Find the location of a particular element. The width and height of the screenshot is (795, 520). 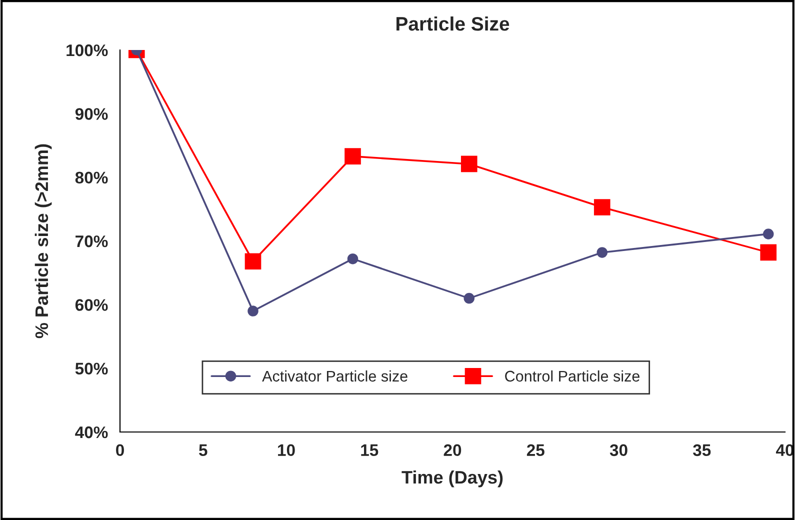

y-tick-label: 90% is located at coordinates (91, 114).